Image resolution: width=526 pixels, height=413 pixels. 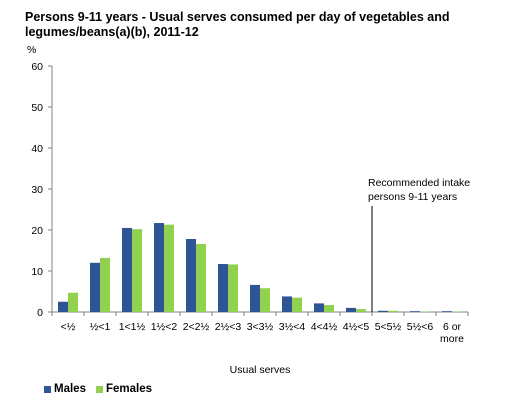 What do you see at coordinates (260, 370) in the screenshot?
I see `x-axis-label: Usual serves` at bounding box center [260, 370].